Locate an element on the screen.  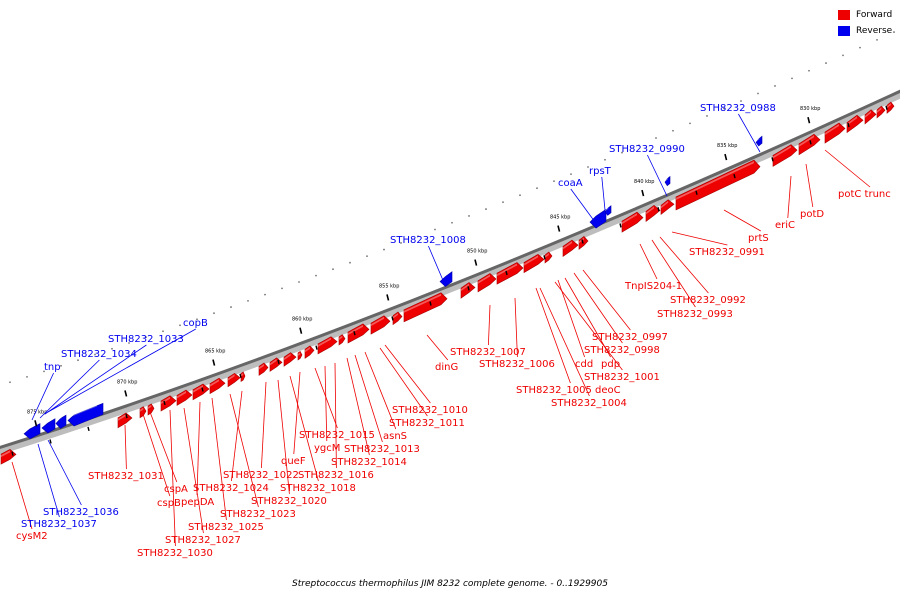
gene-label-sth8232-1018: STH8232_1018 is located at coordinates (318, 488).